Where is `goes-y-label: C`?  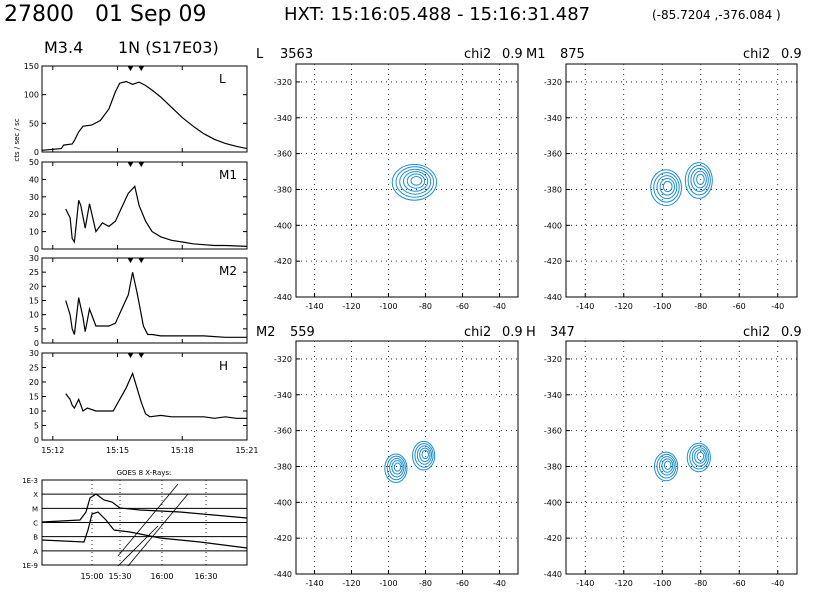 goes-y-label: C is located at coordinates (35, 524).